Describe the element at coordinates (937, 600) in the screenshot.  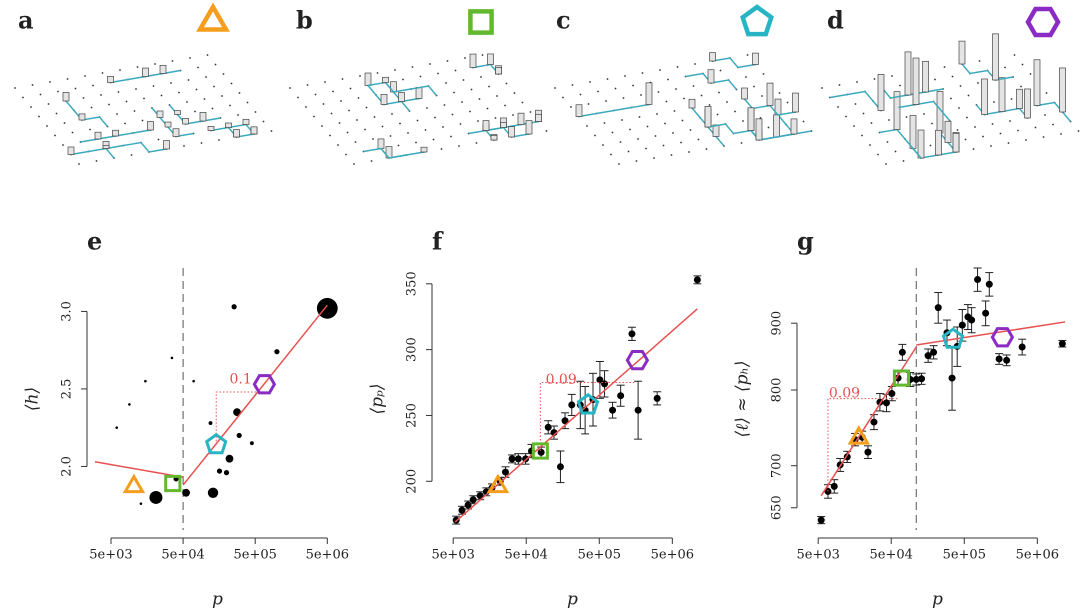
I see `x-axis-label: p` at that location.